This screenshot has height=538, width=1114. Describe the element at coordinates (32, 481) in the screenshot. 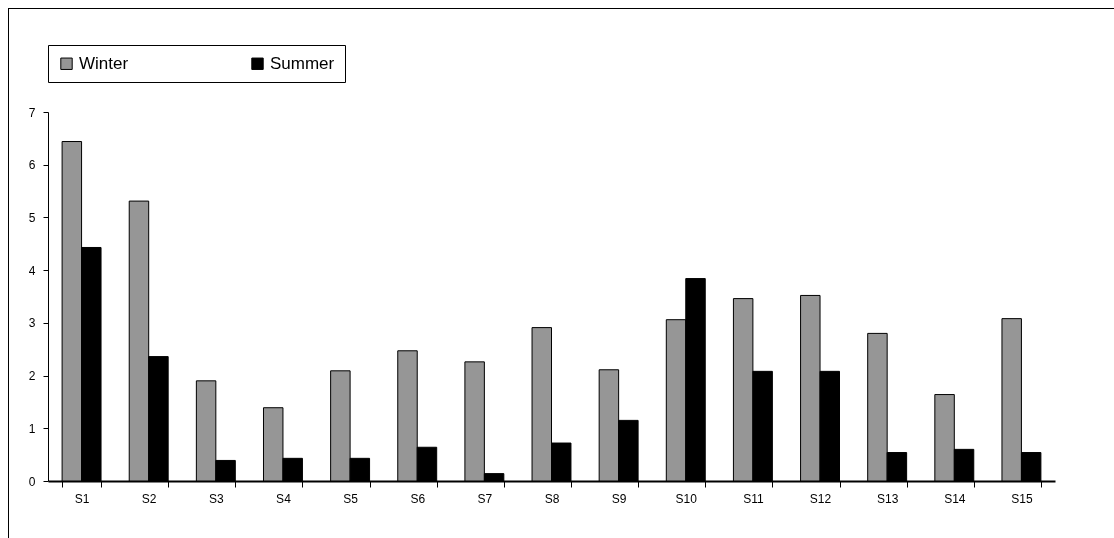

I see `y-tick-label: 0` at that location.